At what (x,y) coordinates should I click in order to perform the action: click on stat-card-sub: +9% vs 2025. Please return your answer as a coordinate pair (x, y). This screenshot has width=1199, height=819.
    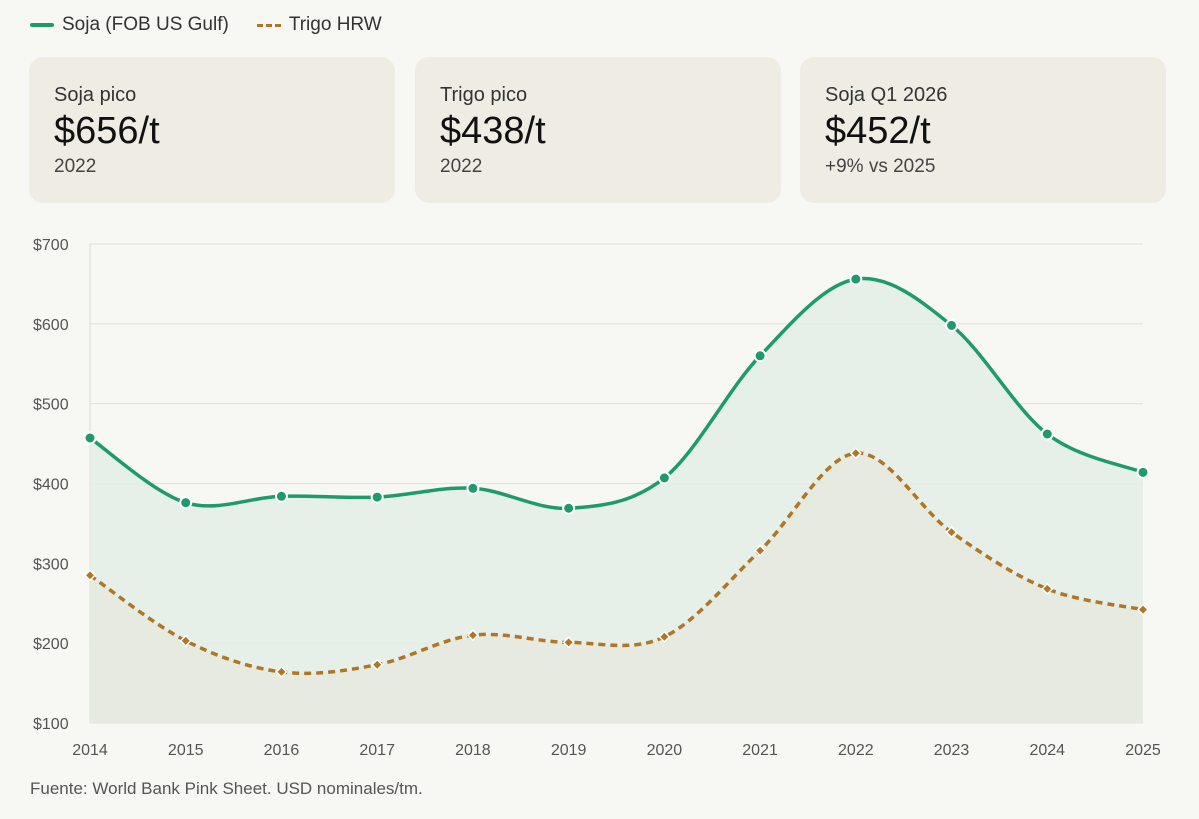
    Looking at the image, I should click on (880, 166).